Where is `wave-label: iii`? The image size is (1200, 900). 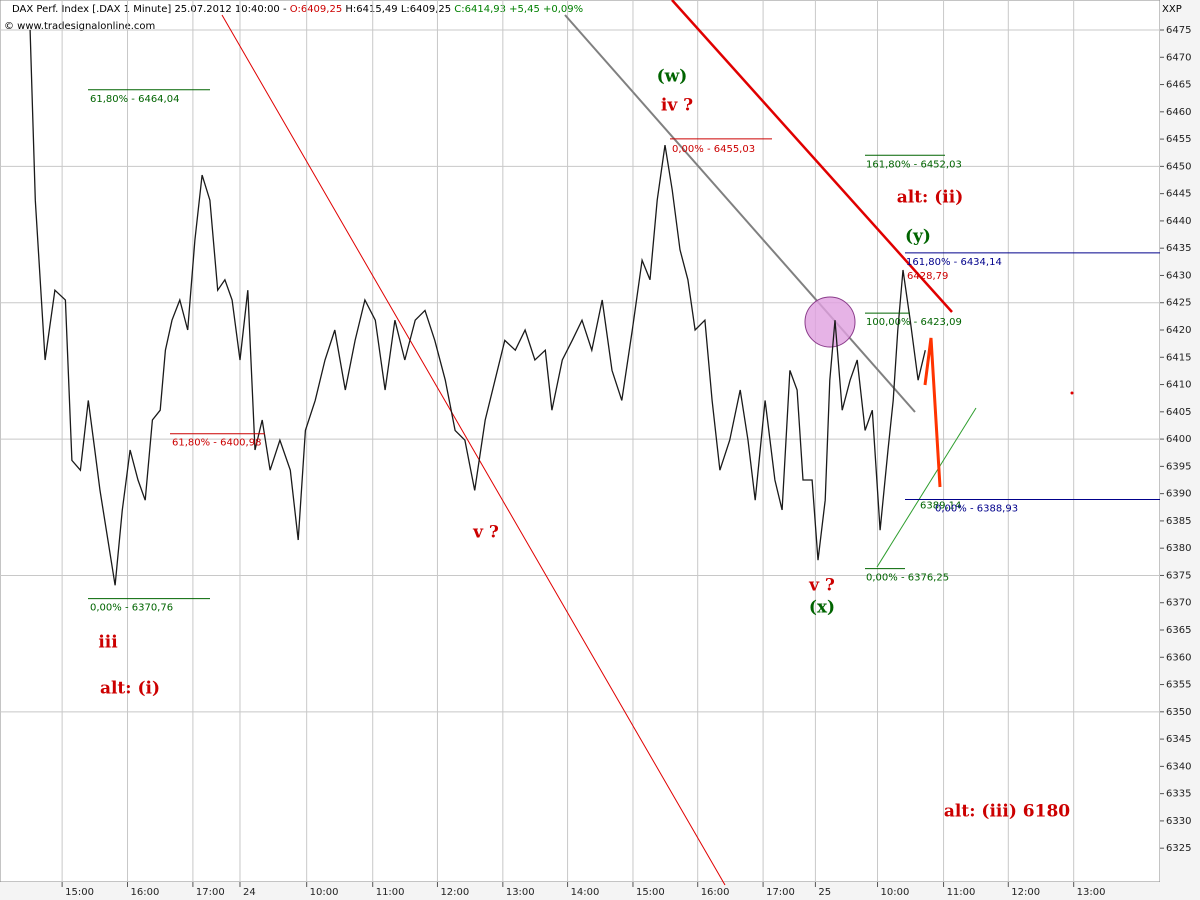
wave-label: iii is located at coordinates (108, 643).